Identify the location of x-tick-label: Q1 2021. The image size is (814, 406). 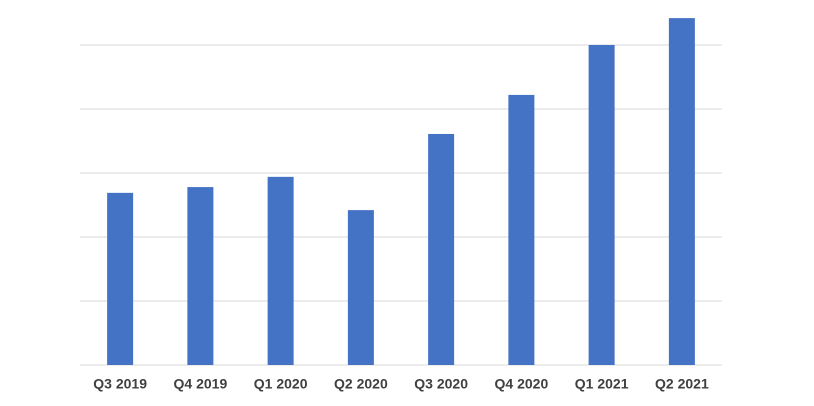
(602, 384).